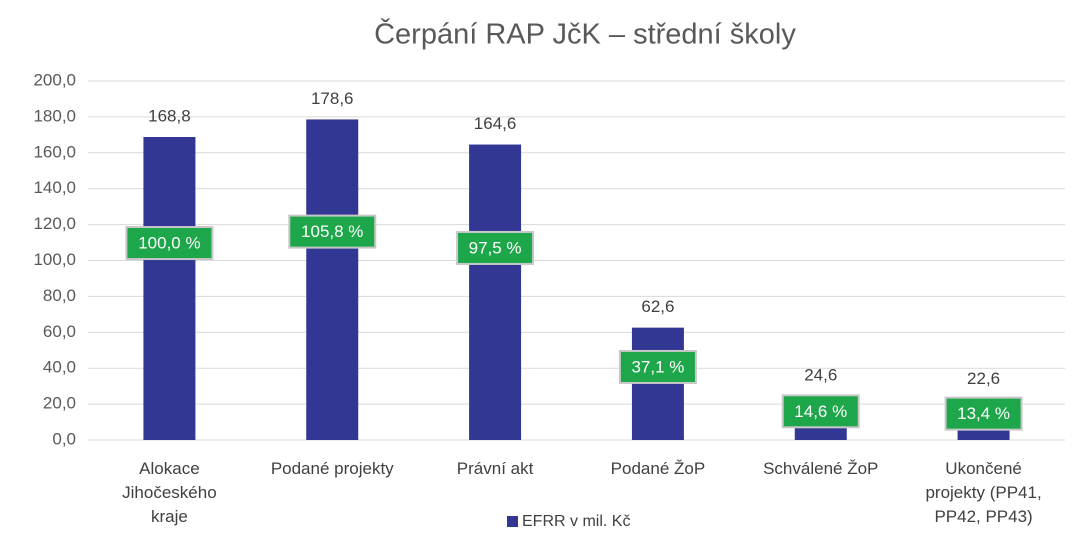  Describe the element at coordinates (820, 468) in the screenshot. I see `x-tick-label: Schválené ŽoP` at that location.